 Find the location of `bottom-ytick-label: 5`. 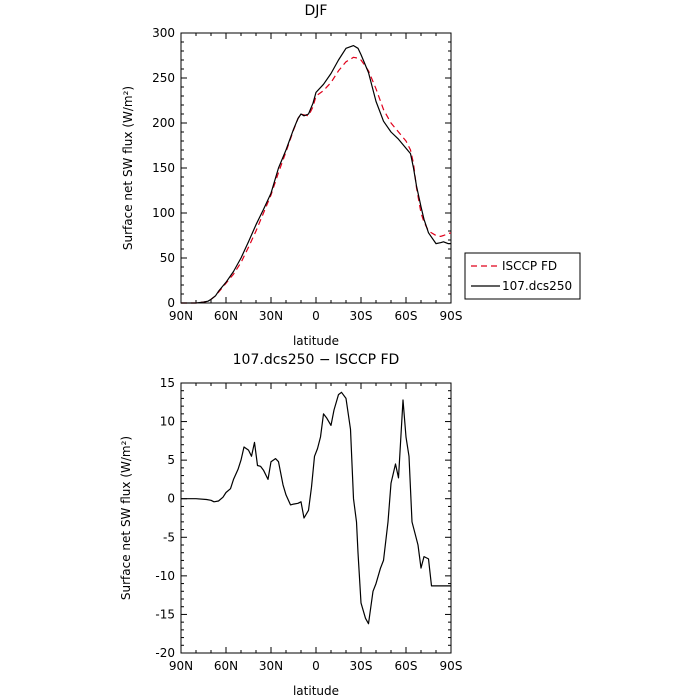

bottom-ytick-label: 5 is located at coordinates (171, 460).